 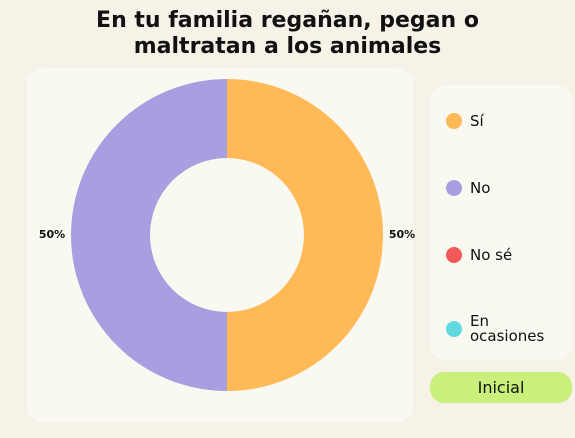 I want to click on legend-item: Sí, so click(x=501, y=121).